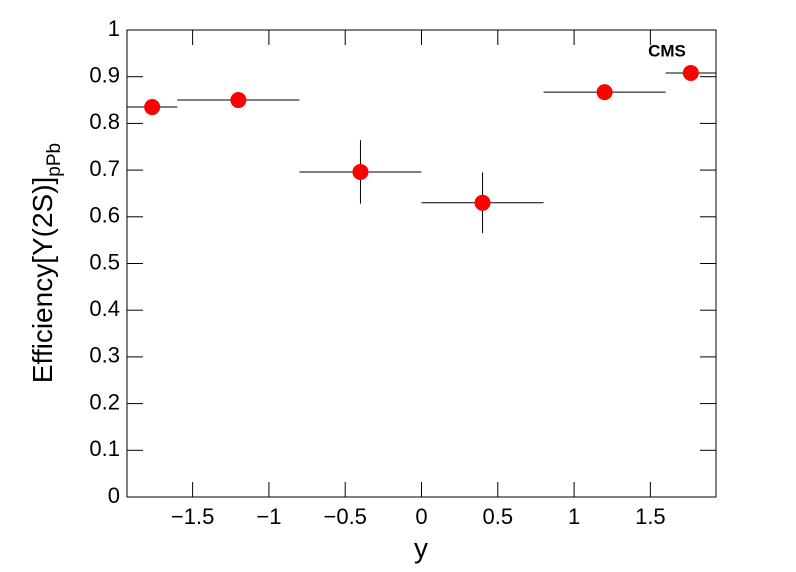 This screenshot has width=796, height=572. What do you see at coordinates (114, 28) in the screenshot?
I see `y-tick-label: 1` at bounding box center [114, 28].